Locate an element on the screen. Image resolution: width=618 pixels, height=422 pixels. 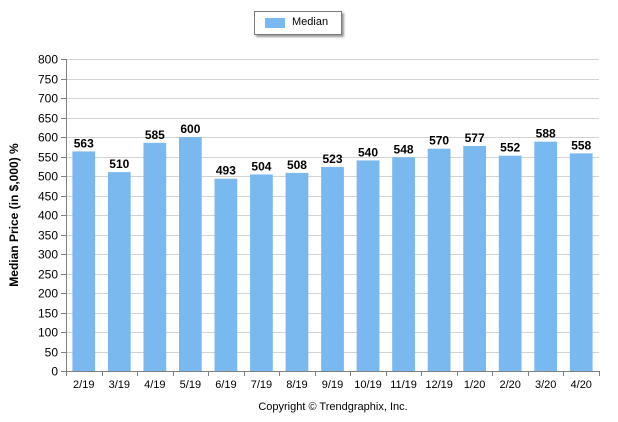
data-label: 504 is located at coordinates (261, 166).